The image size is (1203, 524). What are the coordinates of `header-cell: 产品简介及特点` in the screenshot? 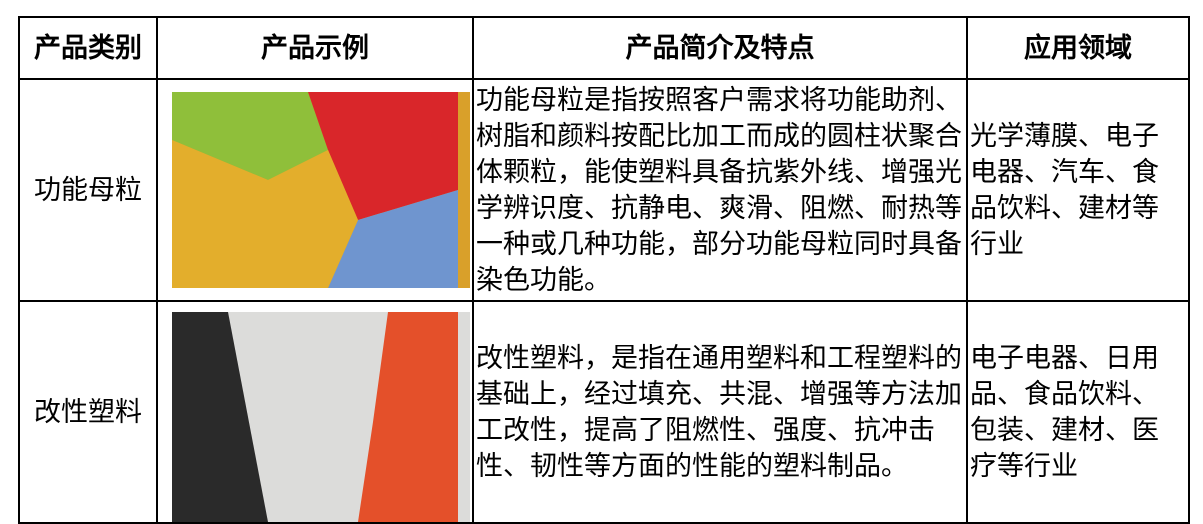 It's located at (720, 48).